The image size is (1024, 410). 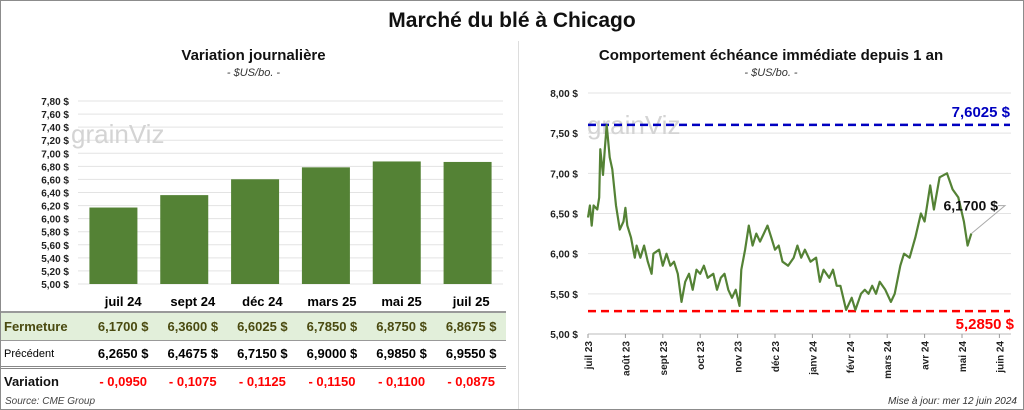 What do you see at coordinates (564, 134) in the screenshot?
I see `y-tick-label: 7,50 $` at bounding box center [564, 134].